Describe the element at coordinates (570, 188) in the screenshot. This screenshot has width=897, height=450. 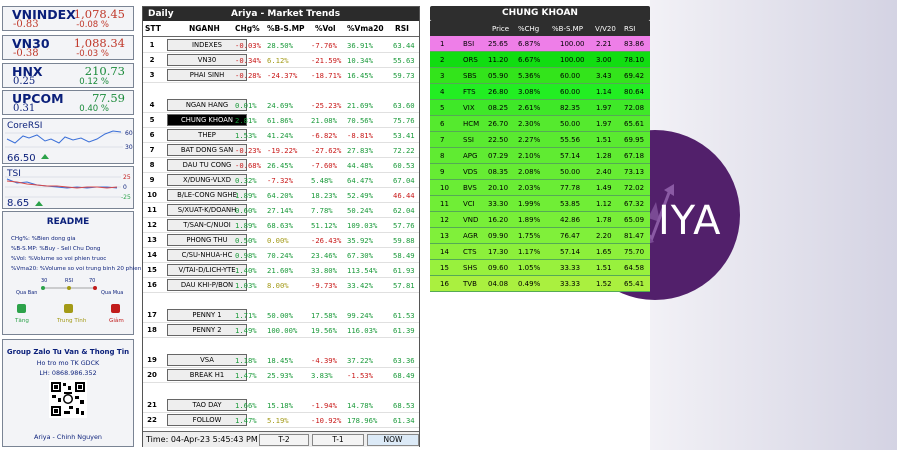
I see `cell-bs: 77.78` at that location.